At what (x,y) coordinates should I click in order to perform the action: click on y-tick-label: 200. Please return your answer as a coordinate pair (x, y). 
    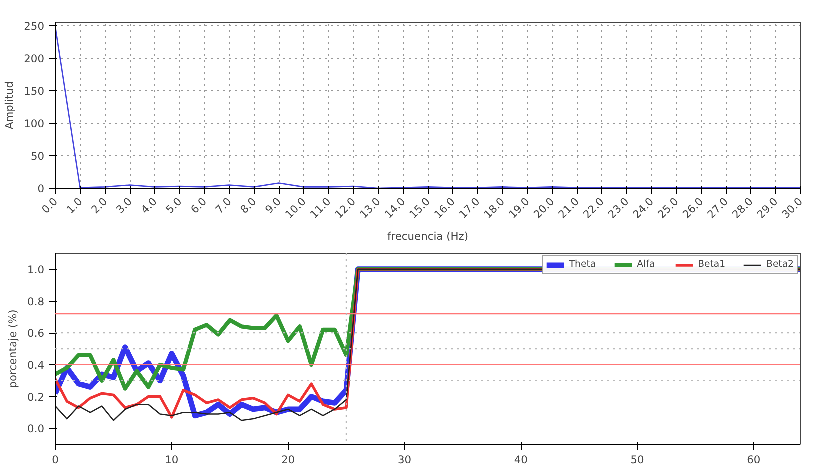
    Looking at the image, I should click on (34, 59).